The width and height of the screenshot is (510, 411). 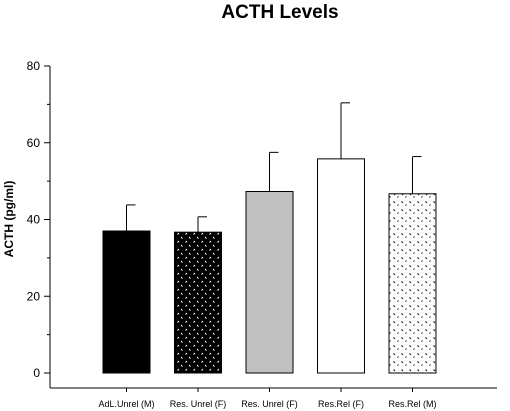 I want to click on category-label: Res.Rel (F), so click(x=341, y=404).